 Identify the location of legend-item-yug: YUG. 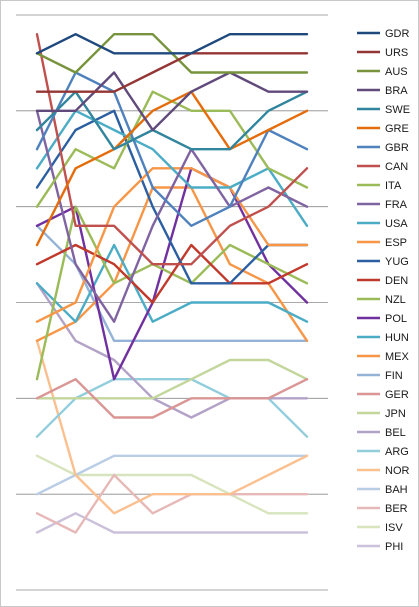
(383, 262).